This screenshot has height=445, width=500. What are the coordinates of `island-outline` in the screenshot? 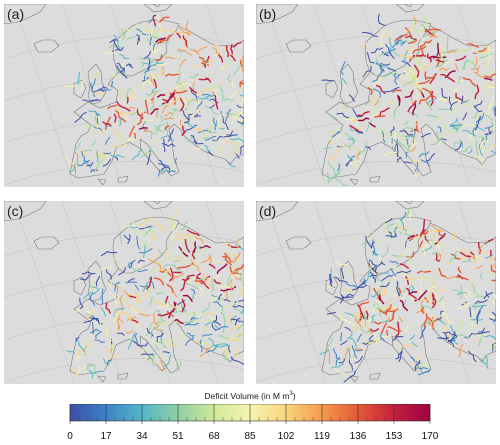 It's located at (408, 203).